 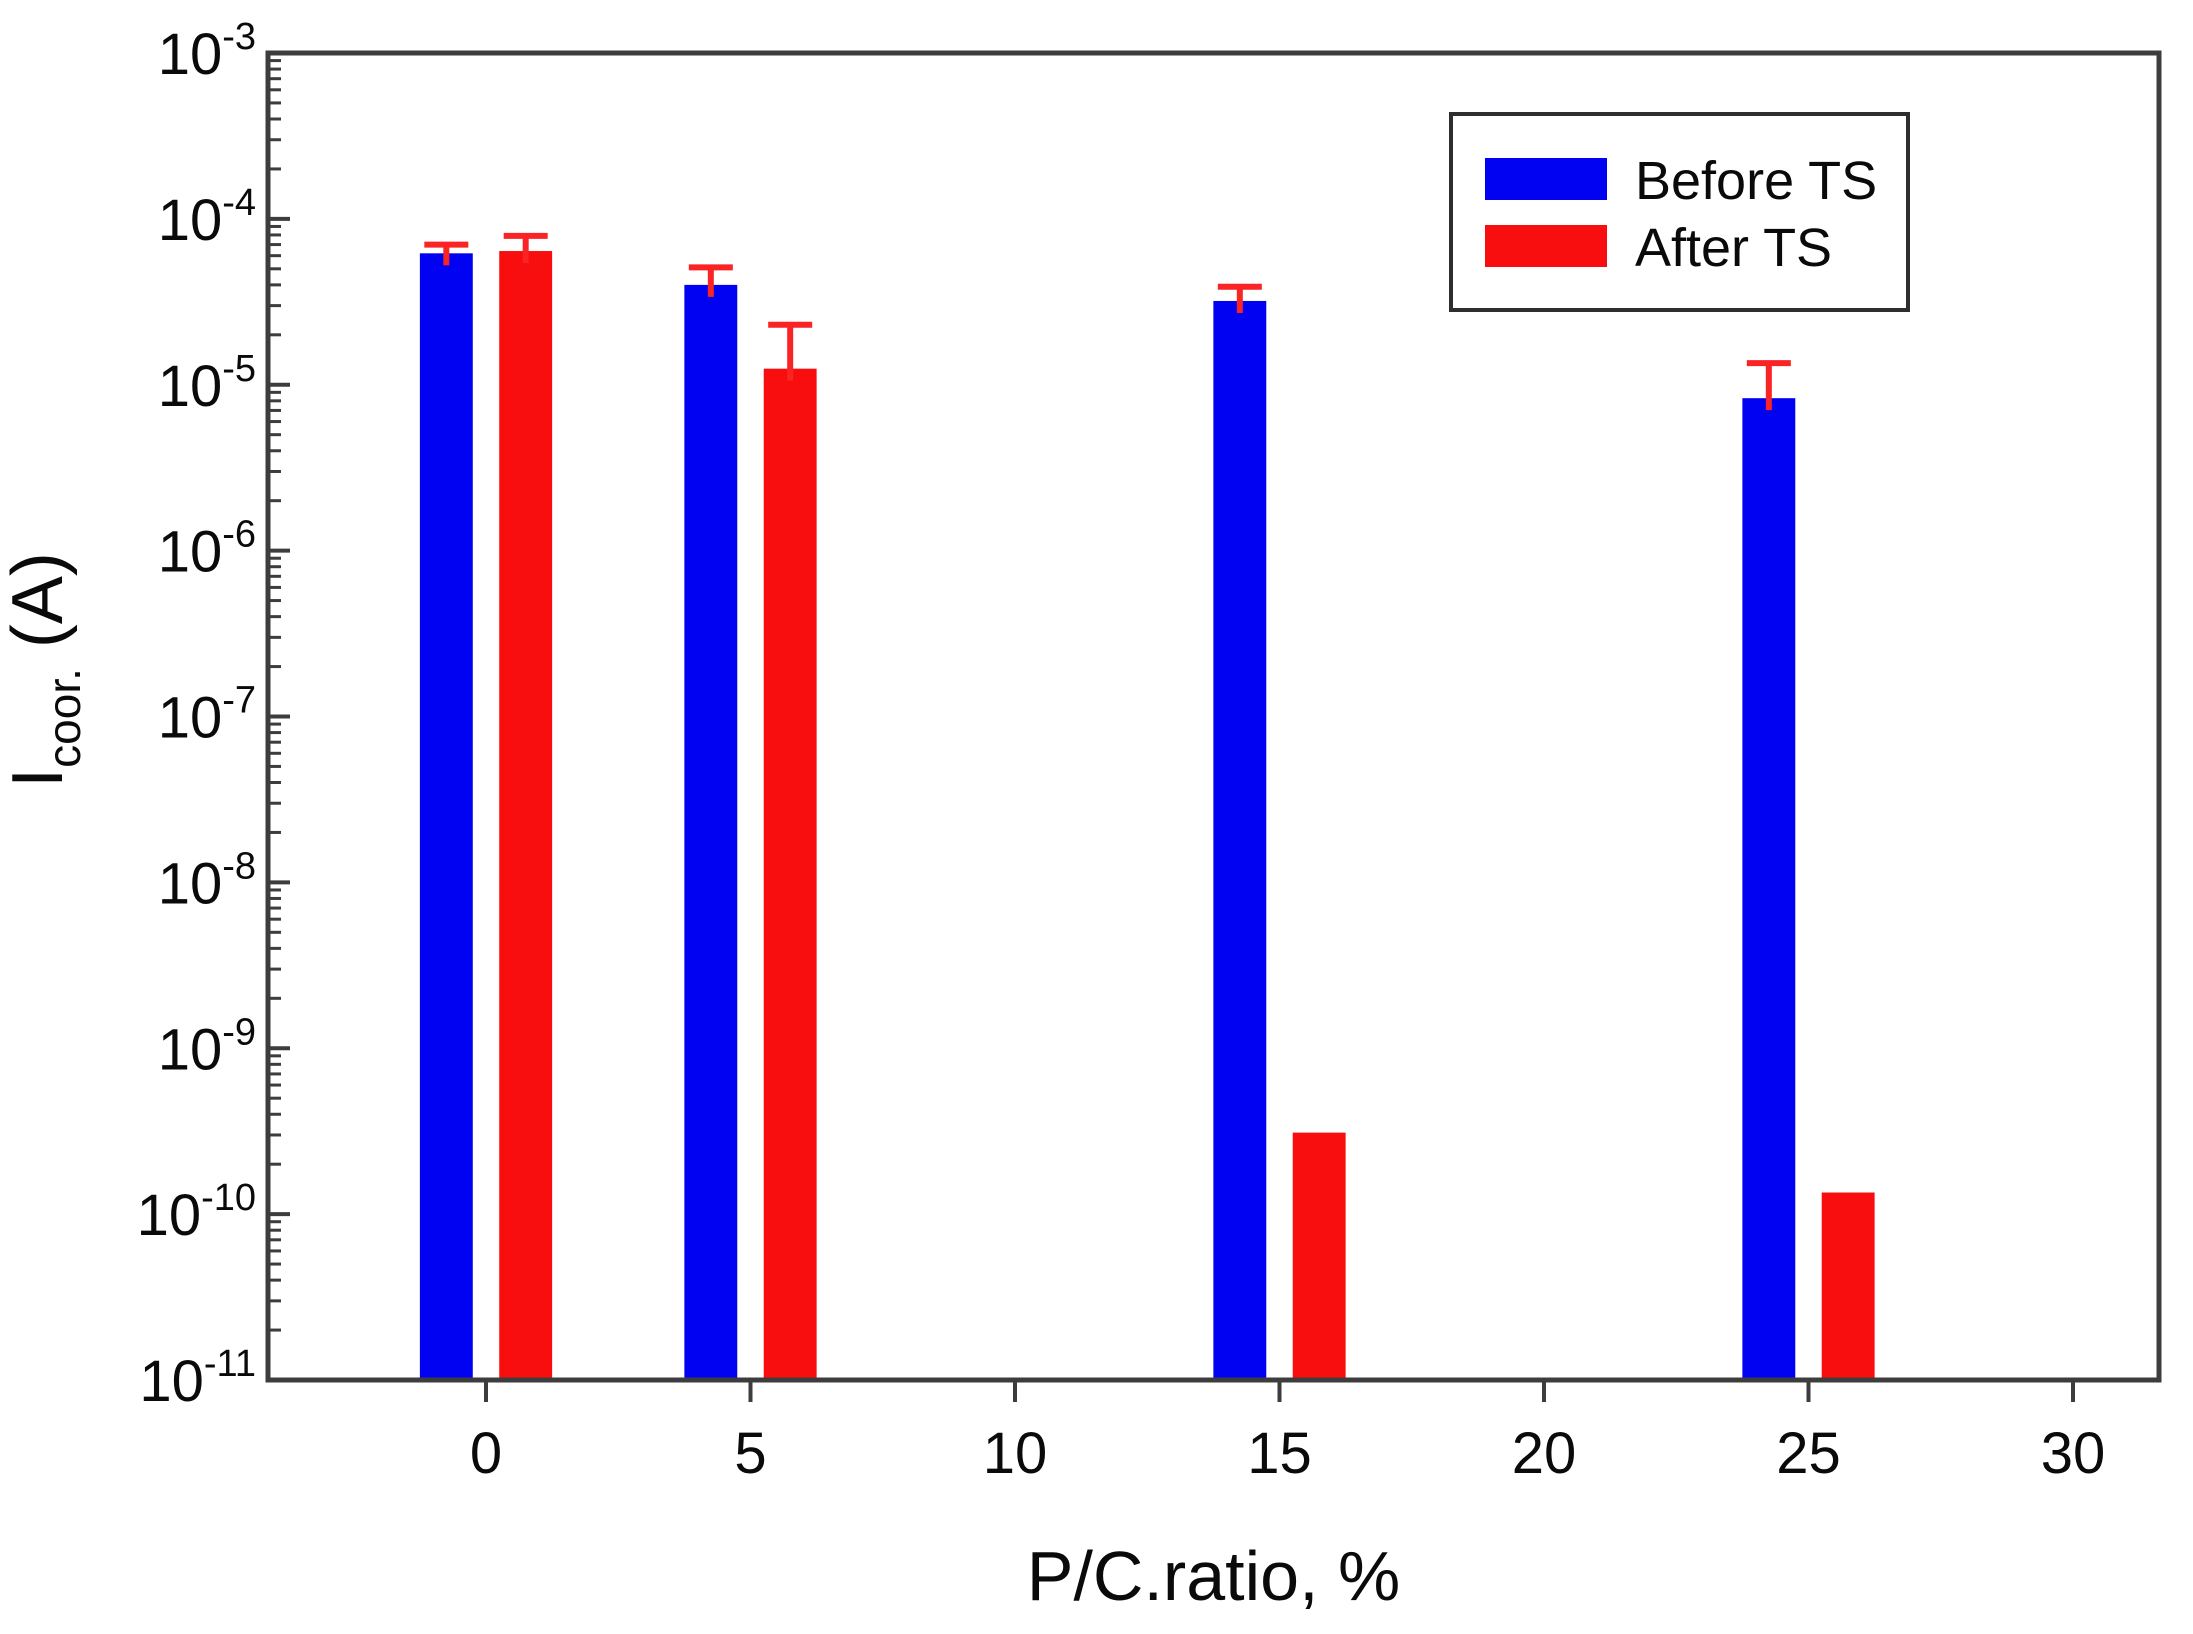 What do you see at coordinates (526, 815) in the screenshot?
I see `bar-after-ts-x0` at bounding box center [526, 815].